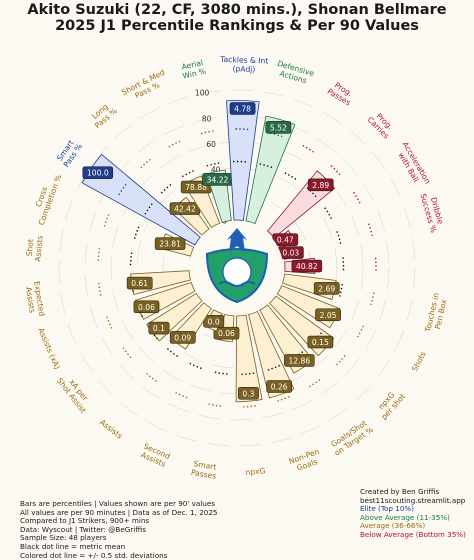  Describe the element at coordinates (207, 118) in the screenshot. I see `tick-label: 80` at that location.